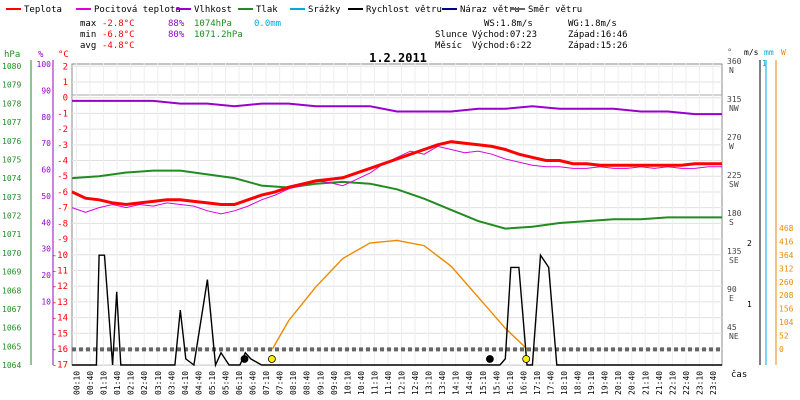  I want to click on series-solar, so click(399, 294).